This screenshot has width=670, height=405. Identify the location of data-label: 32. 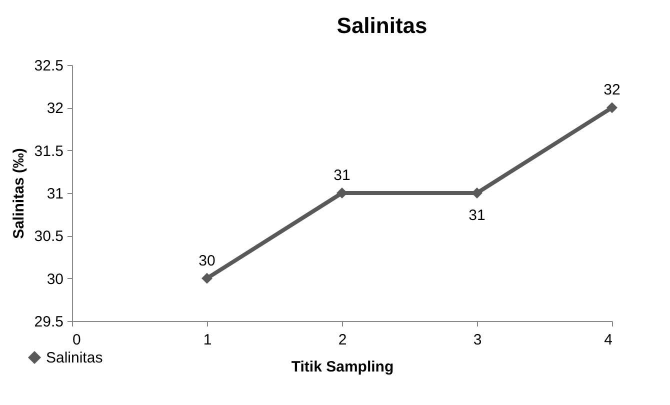
(612, 90).